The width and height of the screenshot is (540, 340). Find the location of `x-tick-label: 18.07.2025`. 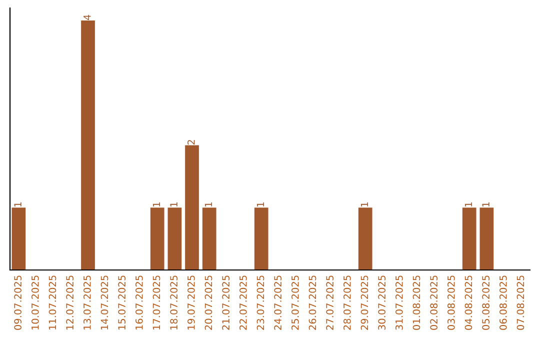

x-tick-label: 18.07.2025 is located at coordinates (174, 303).